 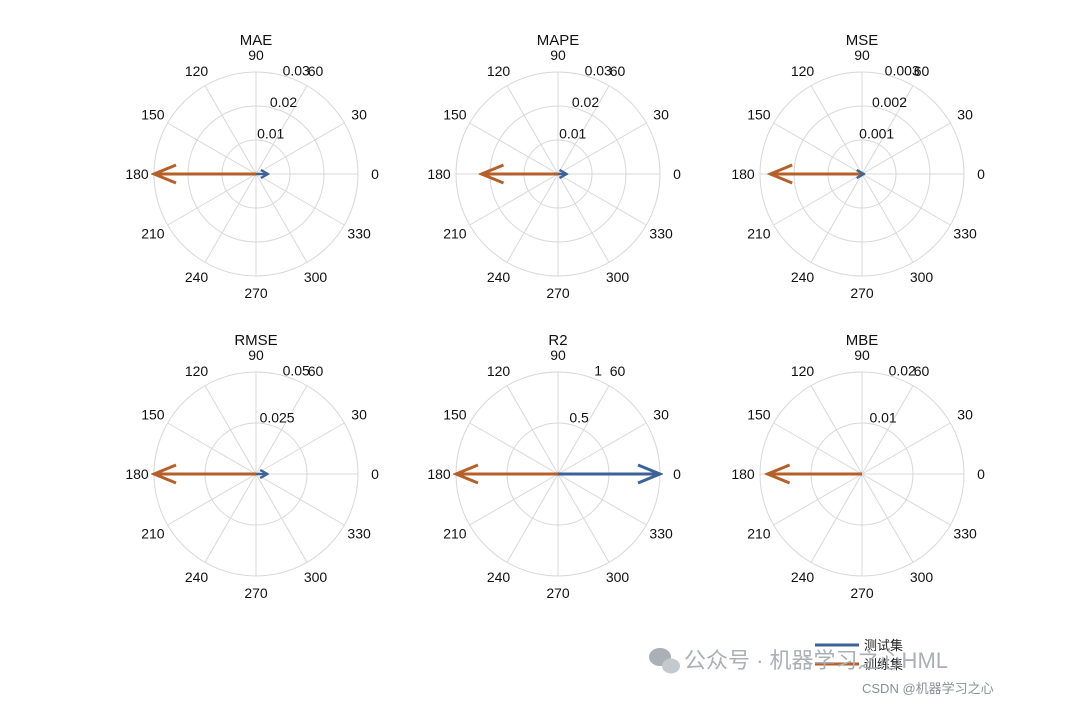 I want to click on radial-tick-label: 0.002, so click(x=889, y=102).